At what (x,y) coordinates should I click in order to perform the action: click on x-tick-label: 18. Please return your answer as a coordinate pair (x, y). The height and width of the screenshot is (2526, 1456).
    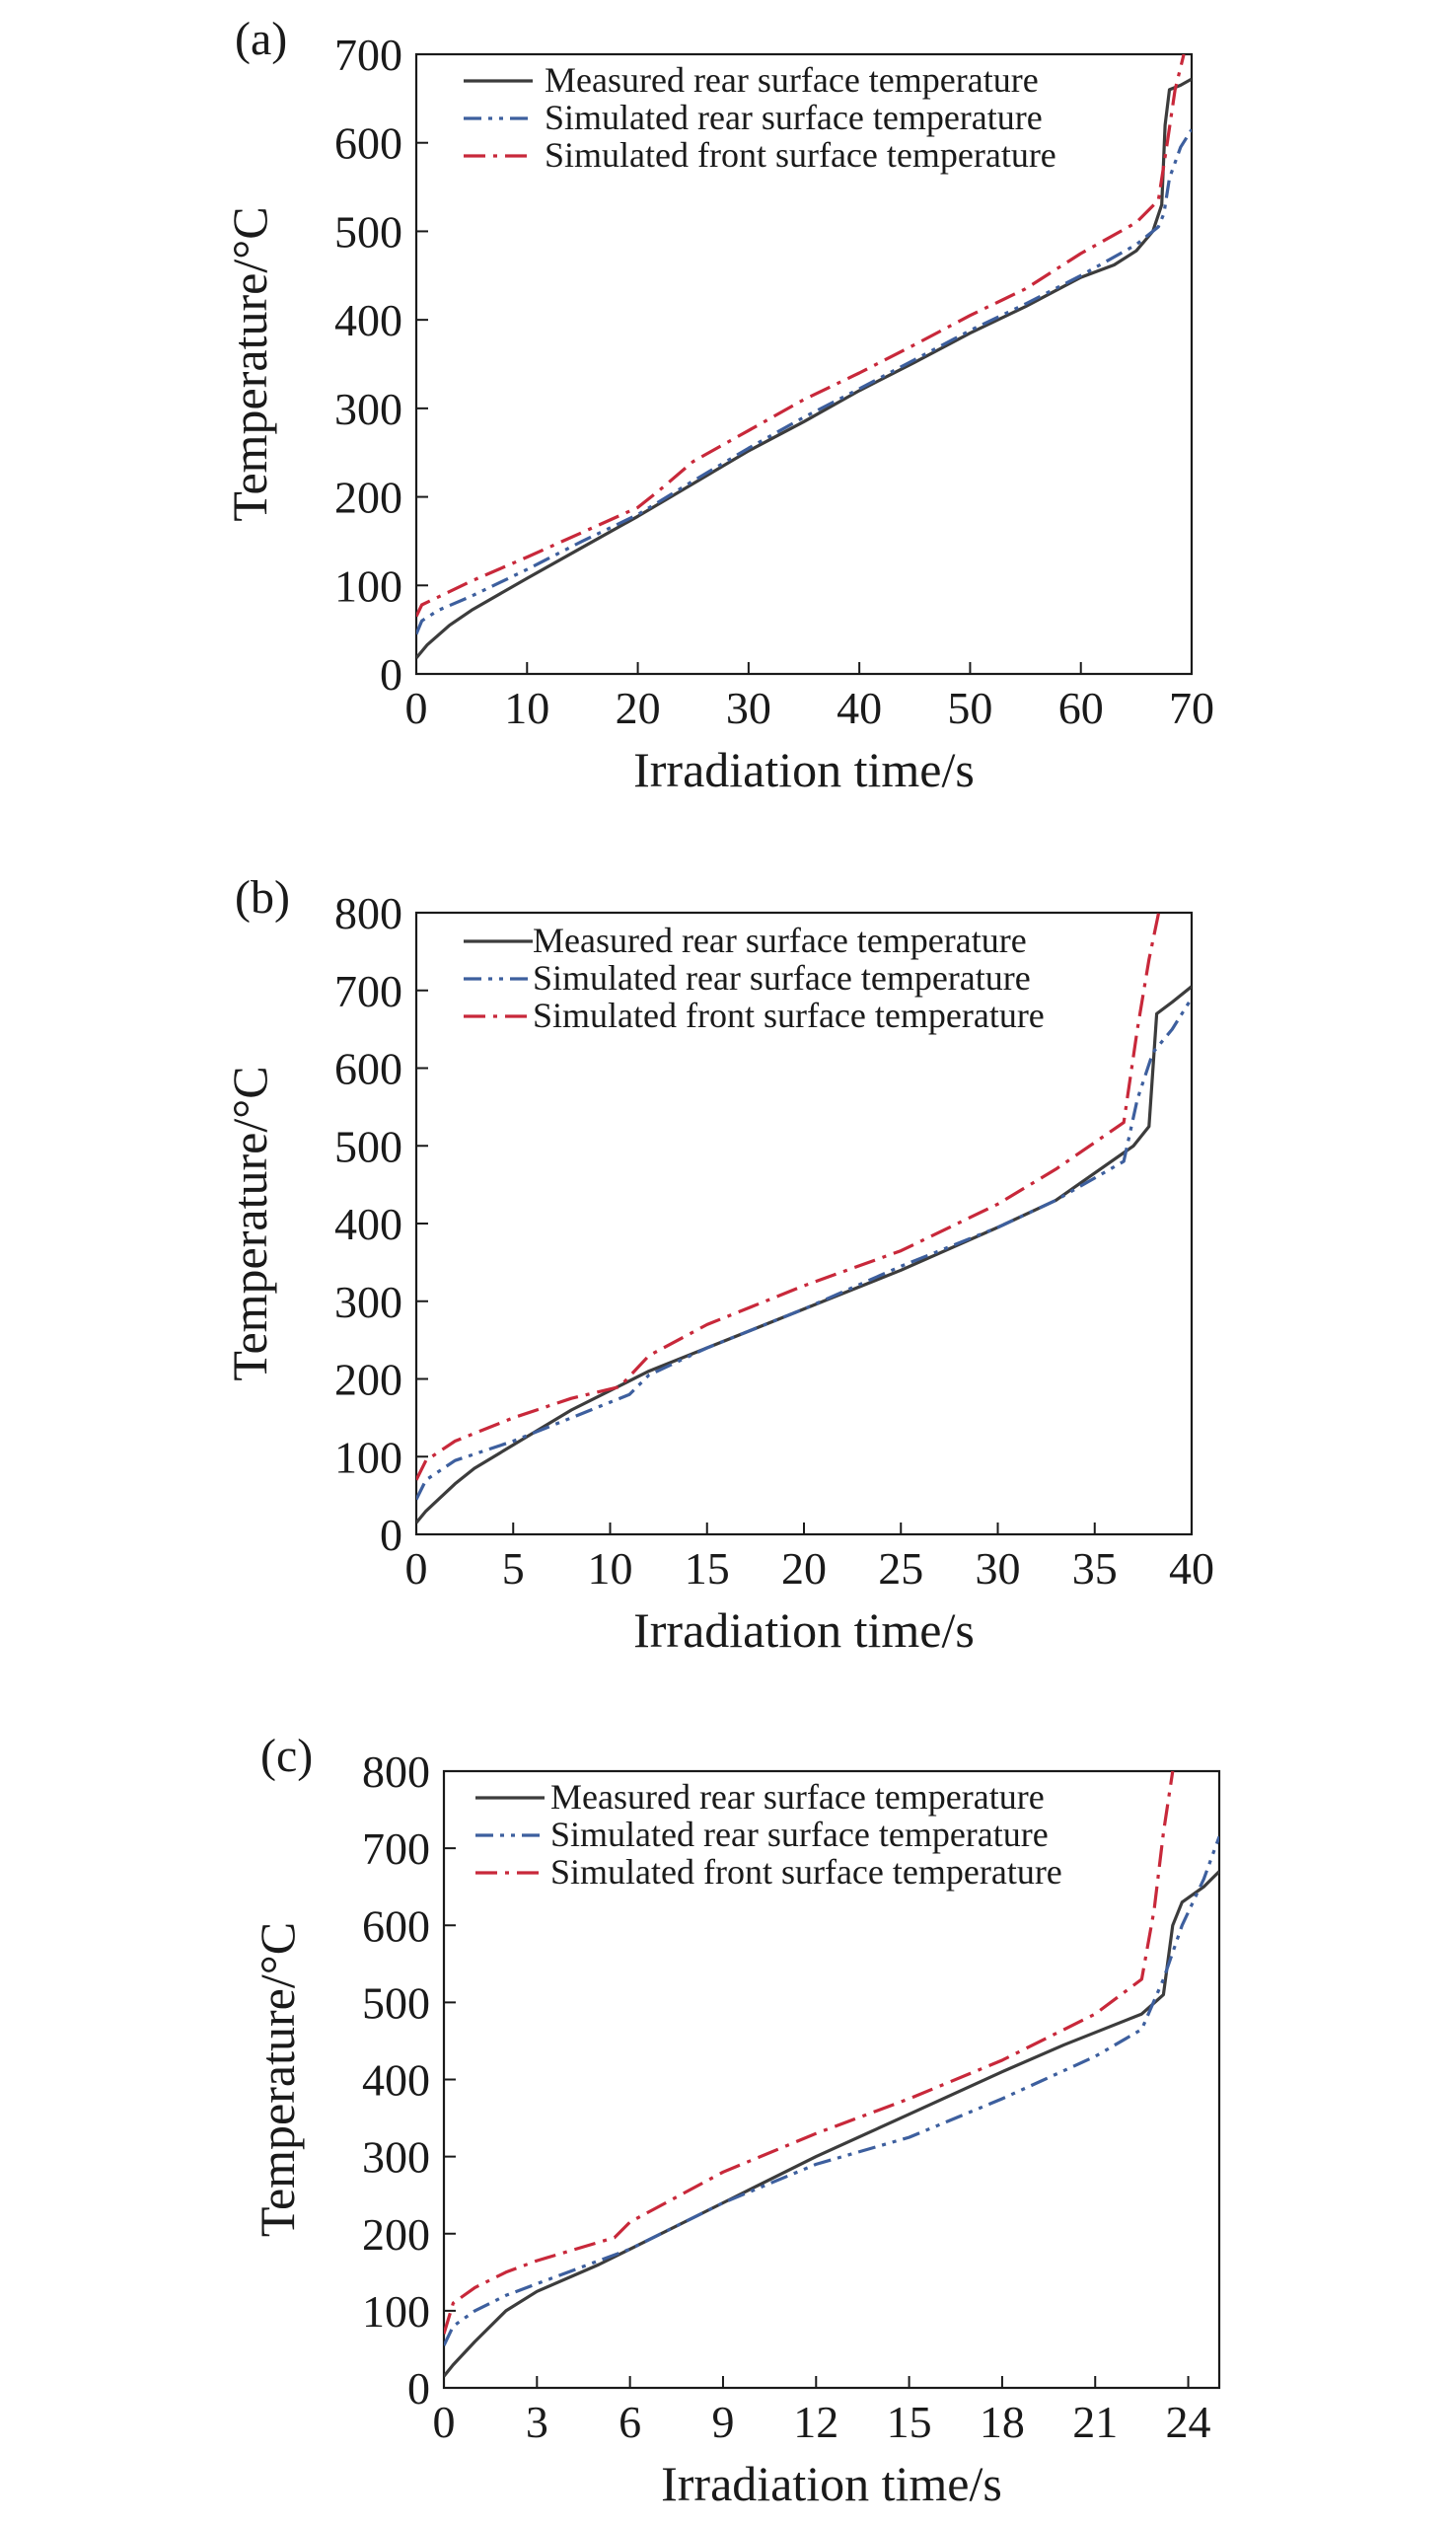
    Looking at the image, I should click on (1002, 2422).